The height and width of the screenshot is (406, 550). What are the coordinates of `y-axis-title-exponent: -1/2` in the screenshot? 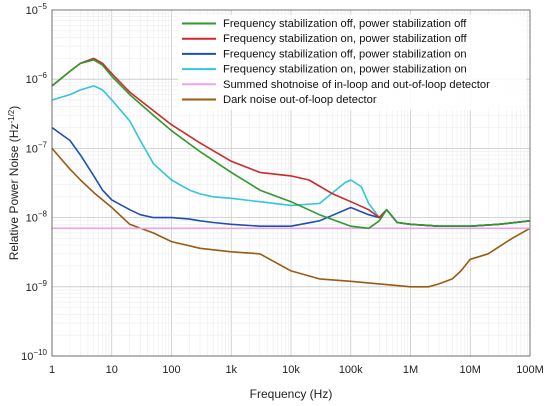 It's located at (11, 116).